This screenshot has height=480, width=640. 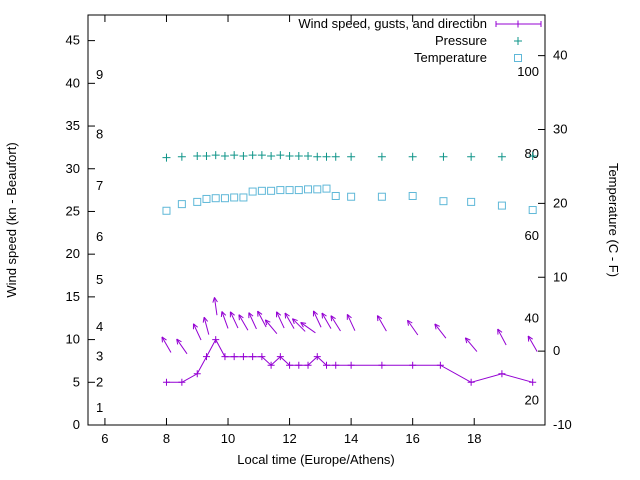 I want to click on legend-label-wind: Wind speed, gusts, and direction, so click(x=392, y=23).